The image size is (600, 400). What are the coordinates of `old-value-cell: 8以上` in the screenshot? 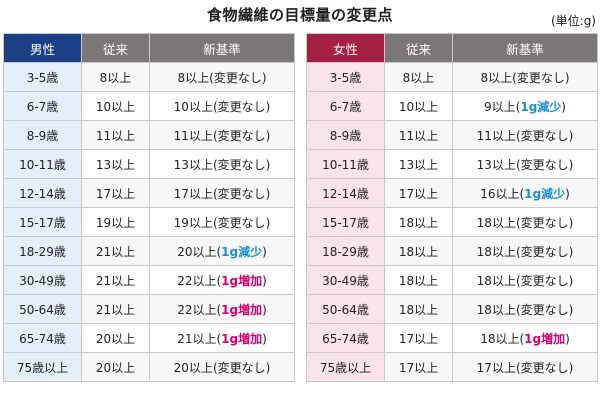 It's located at (115, 77).